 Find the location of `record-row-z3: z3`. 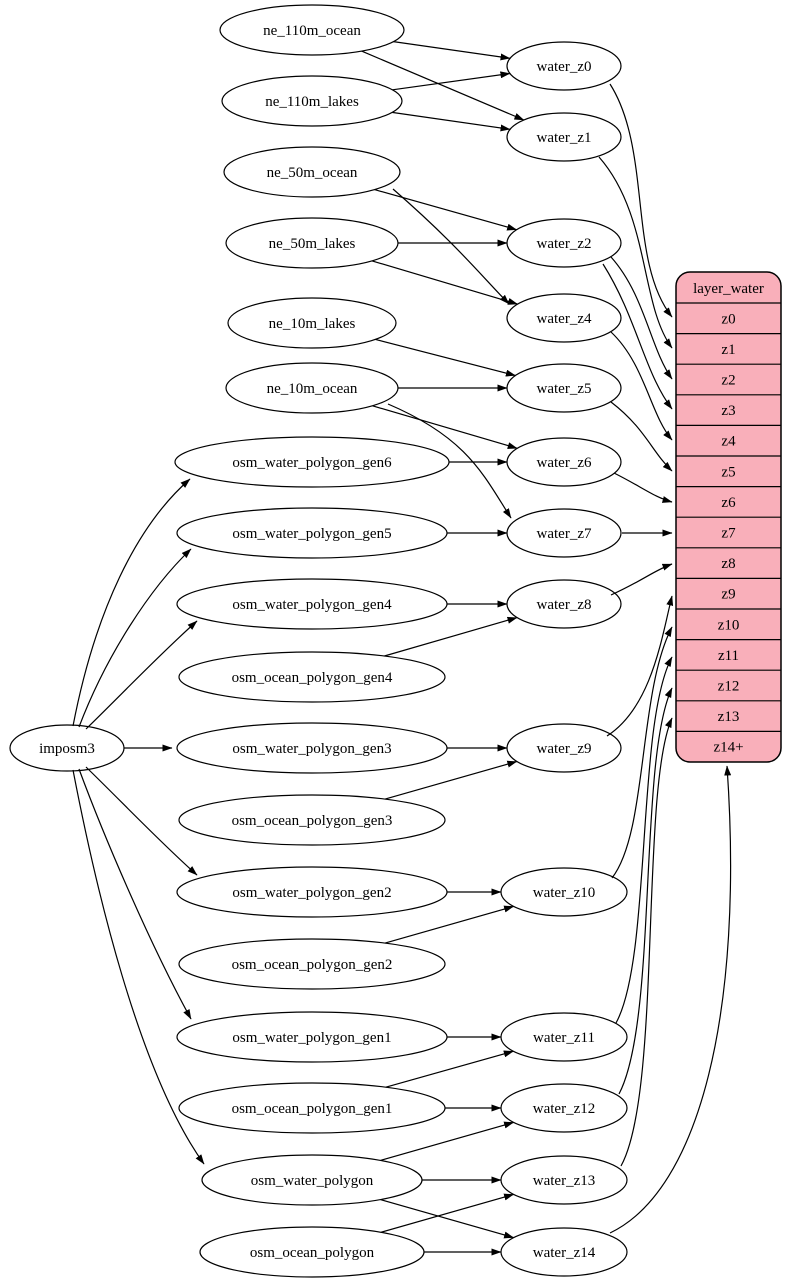

record-row-z3: z3 is located at coordinates (728, 411).